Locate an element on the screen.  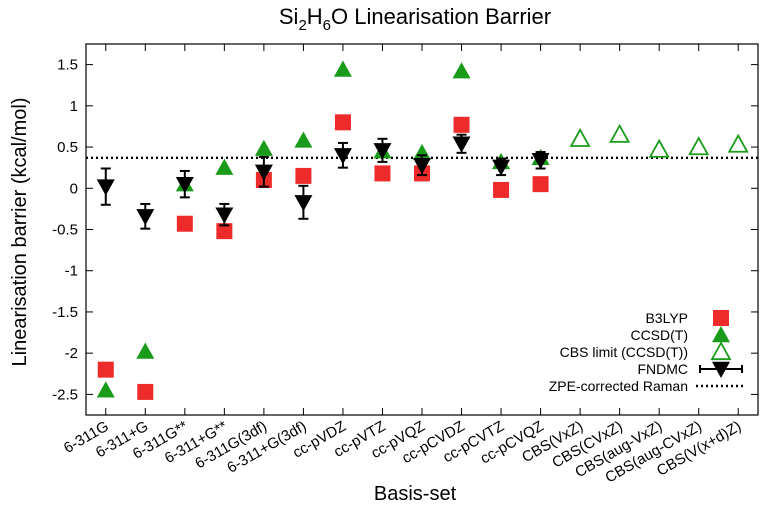
legend-label: FNDMC is located at coordinates (662, 369).